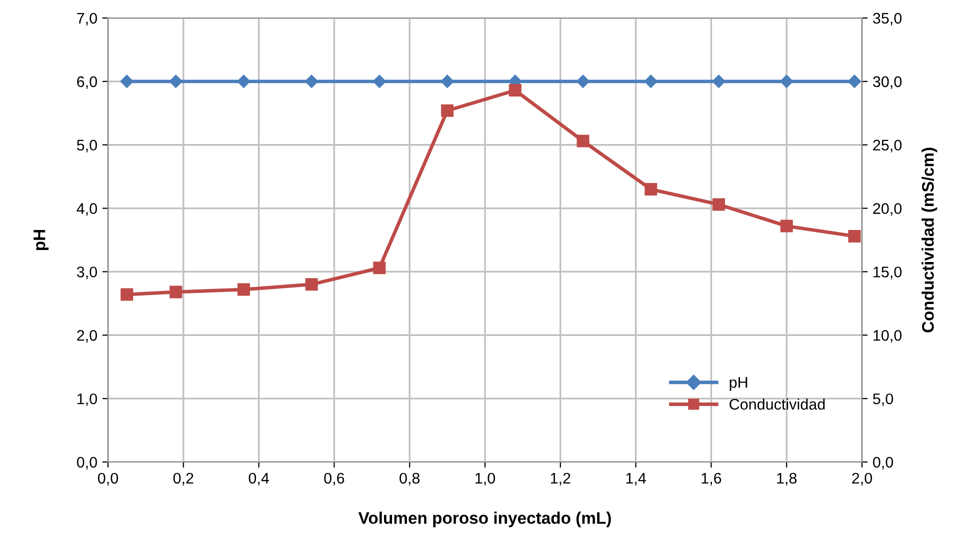 This screenshot has width=973, height=555. Describe the element at coordinates (258, 479) in the screenshot. I see `x-tick-label: 0,4` at that location.